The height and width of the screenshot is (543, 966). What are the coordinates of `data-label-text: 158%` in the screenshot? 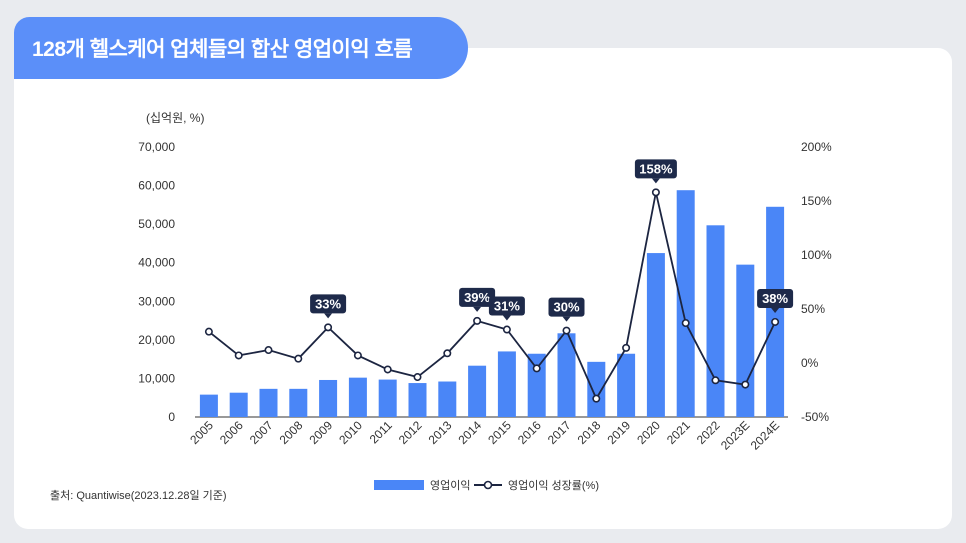 It's located at (656, 168).